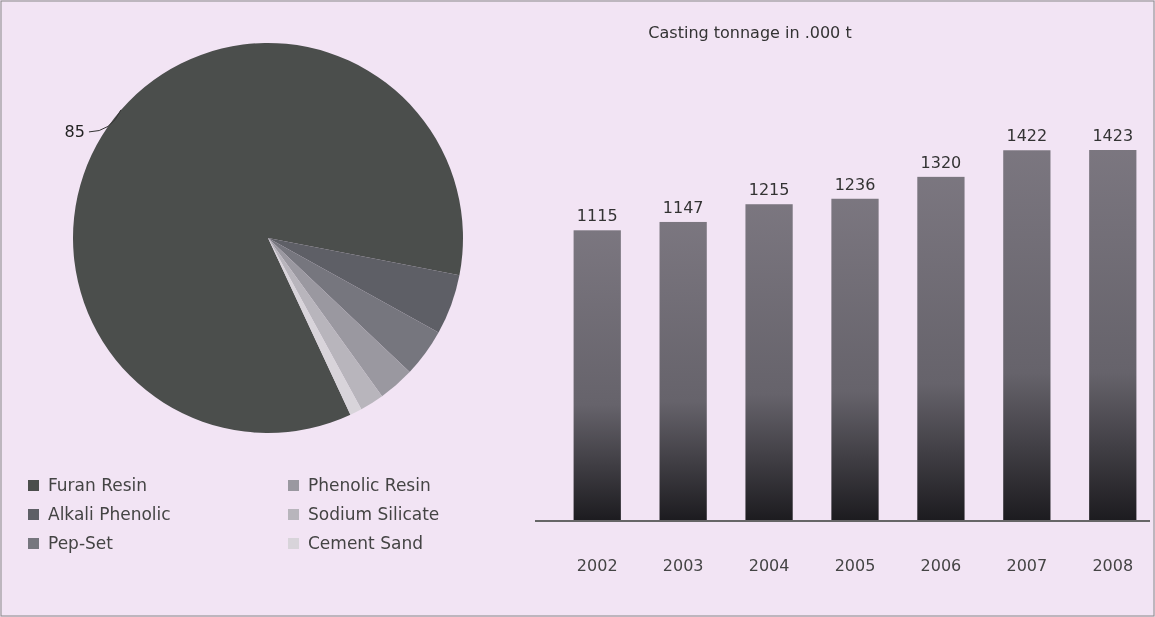 The image size is (1155, 617). I want to click on data-label: 1422, so click(1027, 136).